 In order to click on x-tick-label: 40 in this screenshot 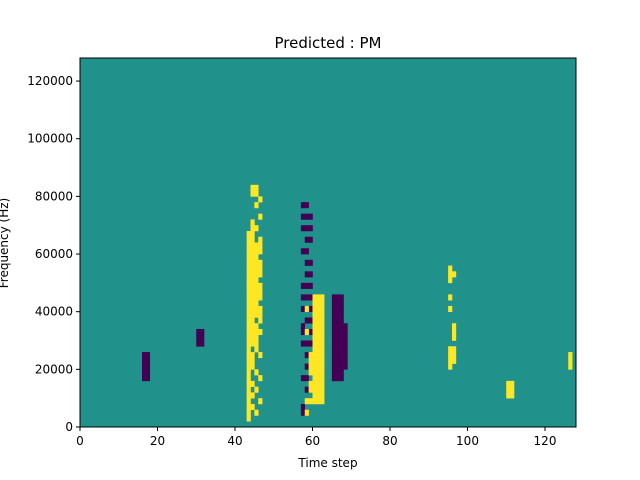, I will do `click(234, 441)`.